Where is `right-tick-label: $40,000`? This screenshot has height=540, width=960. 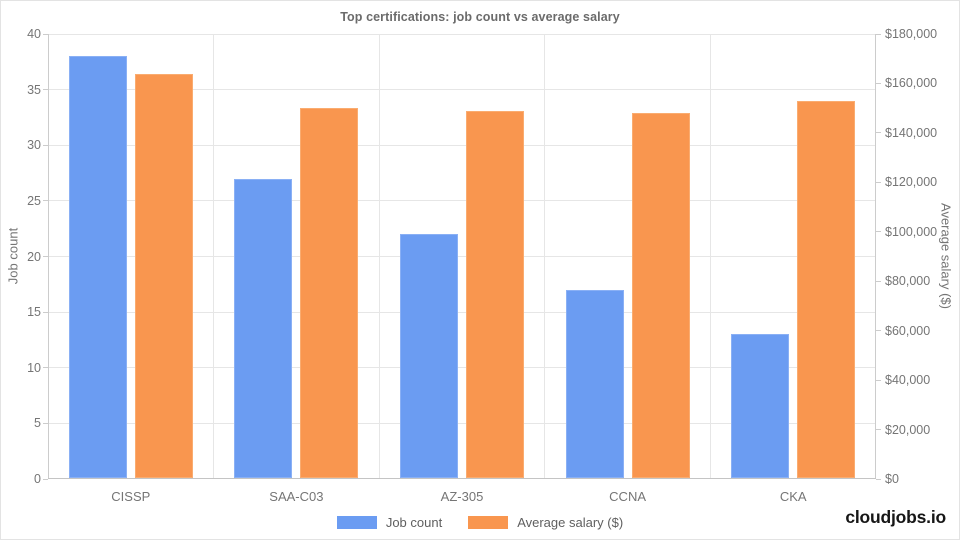 right-tick-label: $40,000 is located at coordinates (908, 380).